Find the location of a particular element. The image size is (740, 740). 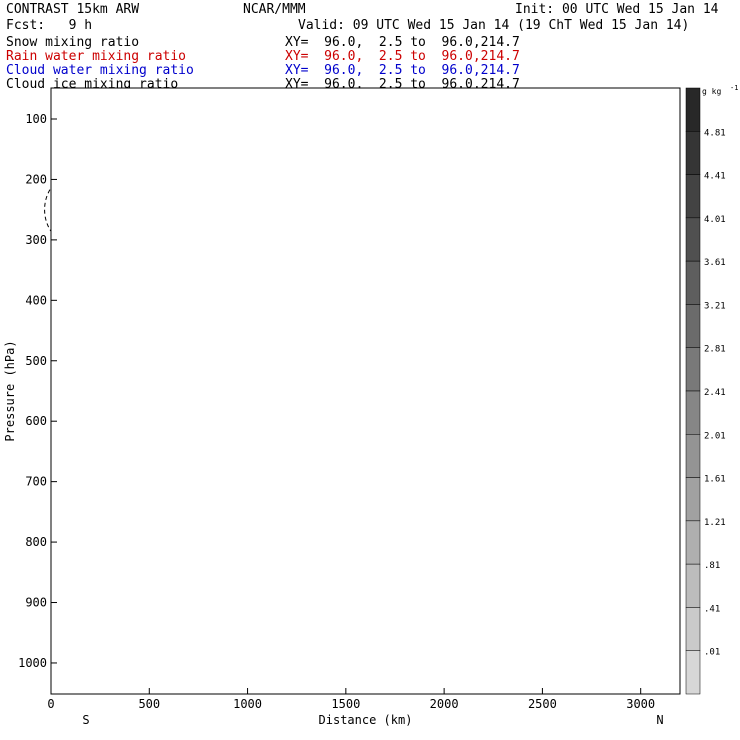

field-cloud-xy: XY= 96.0, 2.5 to 96.0,214.7 is located at coordinates (402, 70).